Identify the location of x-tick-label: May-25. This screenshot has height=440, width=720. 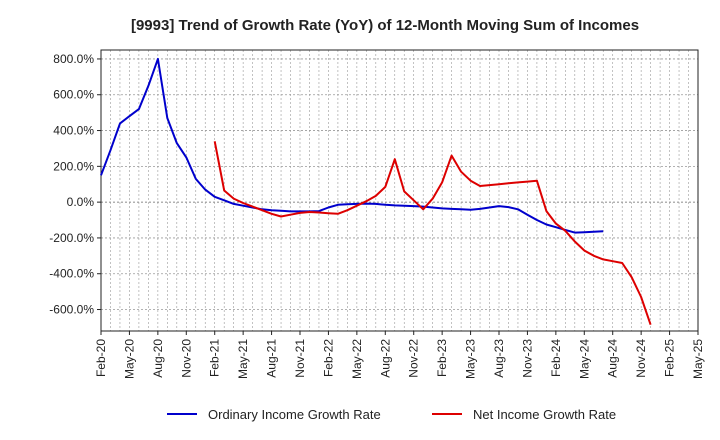
(698, 359).